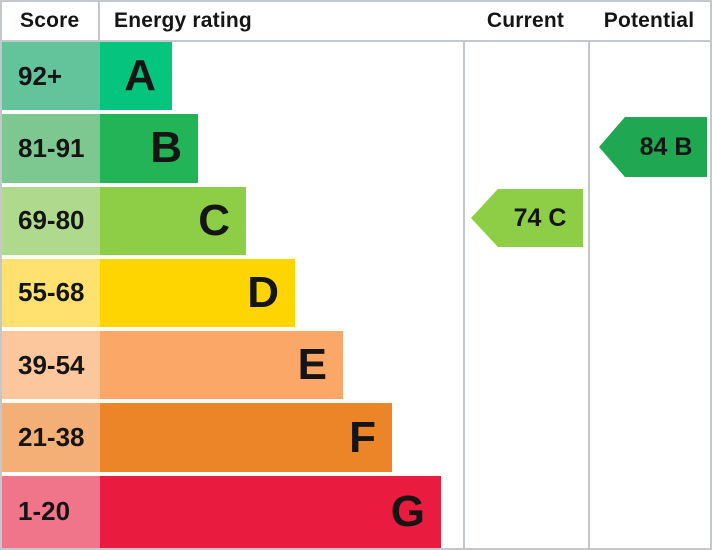 The image size is (712, 550). Describe the element at coordinates (356, 150) in the screenshot. I see `epc-row-b: 81-91 B` at that location.